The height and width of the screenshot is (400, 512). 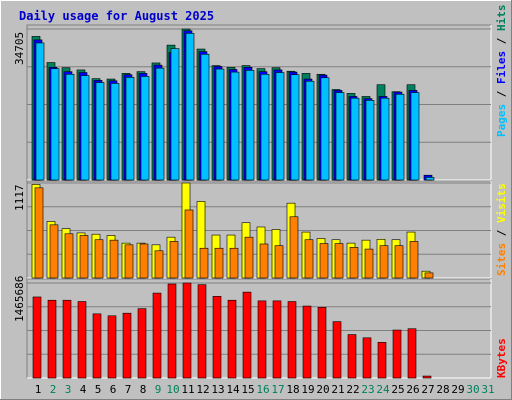 What do you see at coordinates (113, 389) in the screenshot?
I see `x-tick-label-day-6: 6` at bounding box center [113, 389].